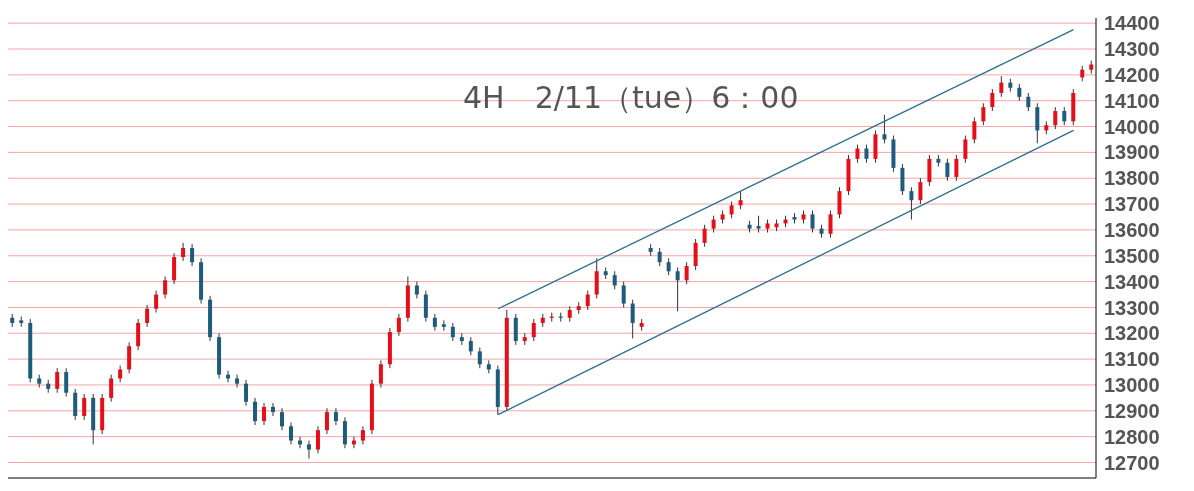 The image size is (1194, 491). I want to click on y-tick-label: 13500, so click(1132, 255).